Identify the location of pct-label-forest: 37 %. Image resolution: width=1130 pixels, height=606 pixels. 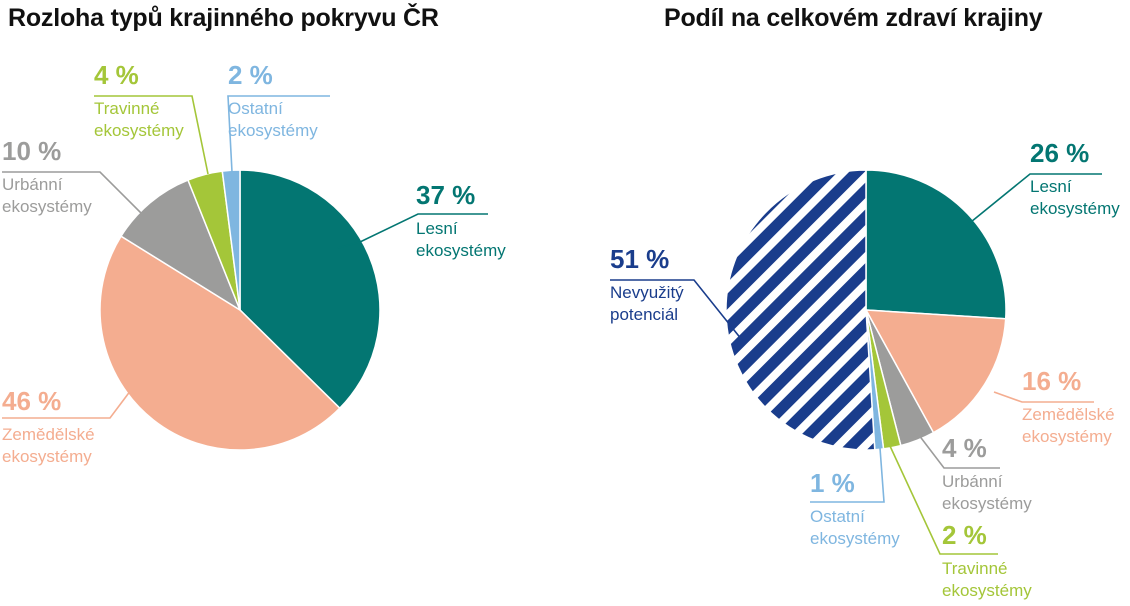
(445, 195).